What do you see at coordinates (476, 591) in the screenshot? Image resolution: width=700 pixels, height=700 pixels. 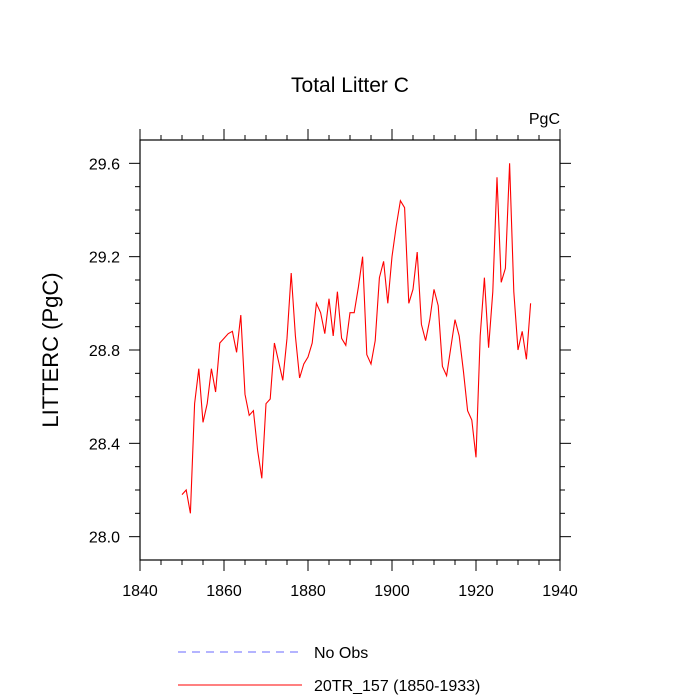 I see `x-tick-label: 1920` at bounding box center [476, 591].